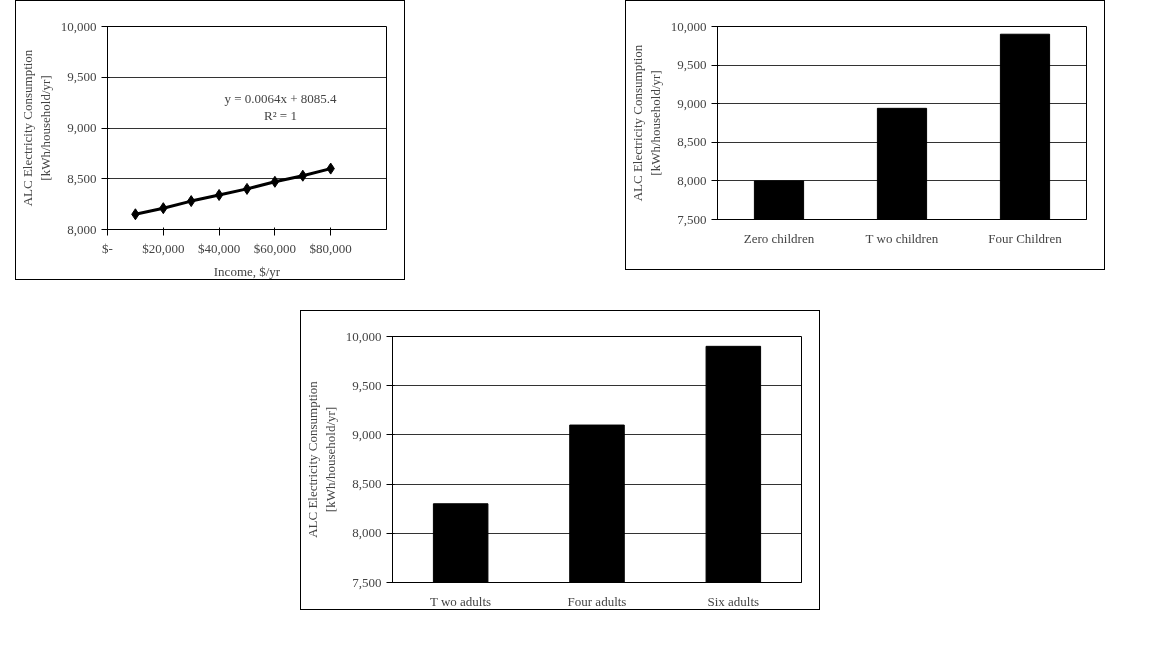 Image resolution: width=1163 pixels, height=659 pixels. Describe the element at coordinates (1025, 238) in the screenshot. I see `x-tick-label: Four Children` at that location.